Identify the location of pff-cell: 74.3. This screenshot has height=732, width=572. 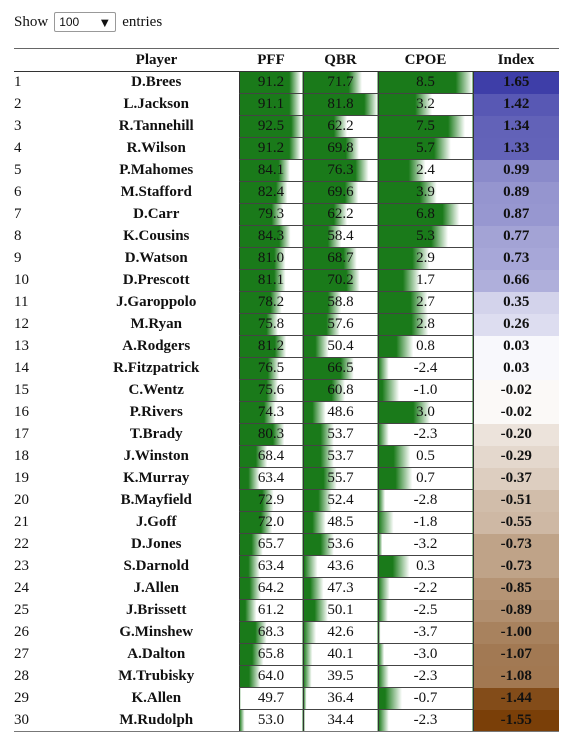
(271, 413).